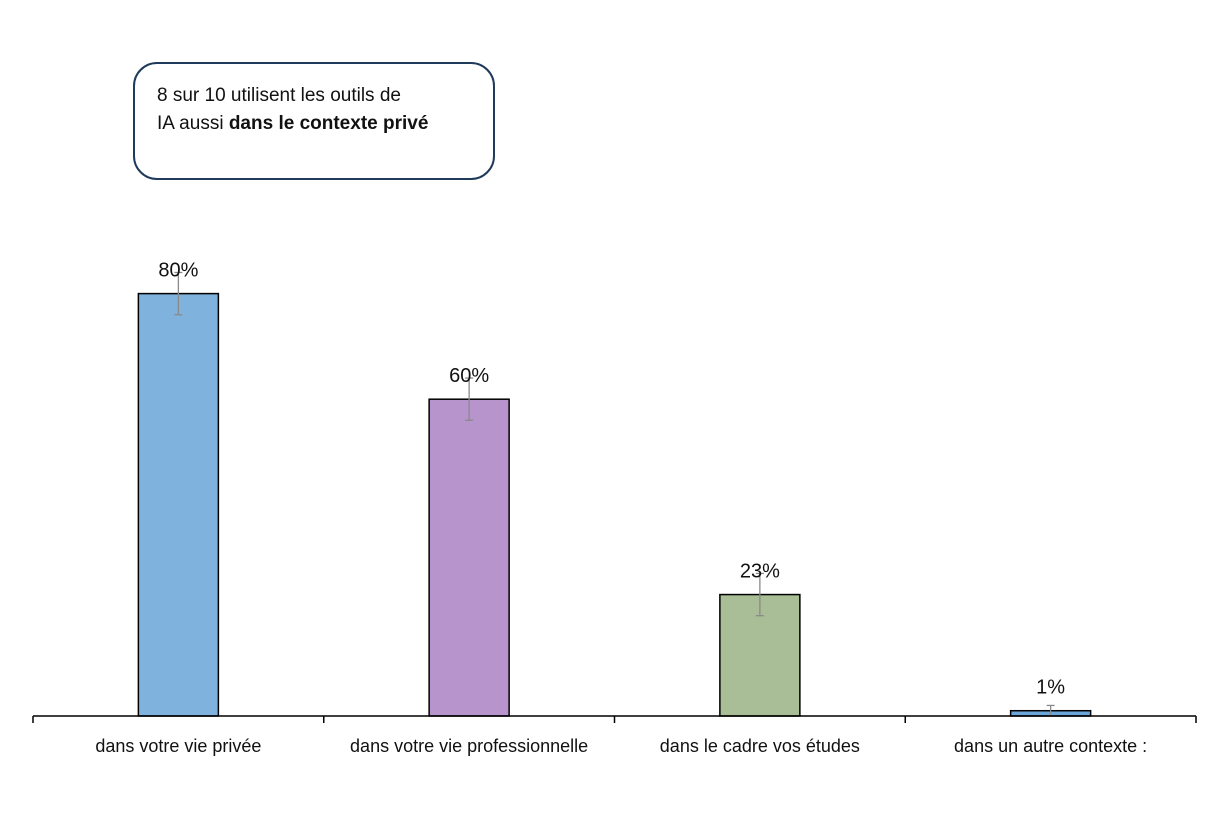 The width and height of the screenshot is (1224, 821). I want to click on callout-line-2: IA aussi dans le contexte privé, so click(316, 124).